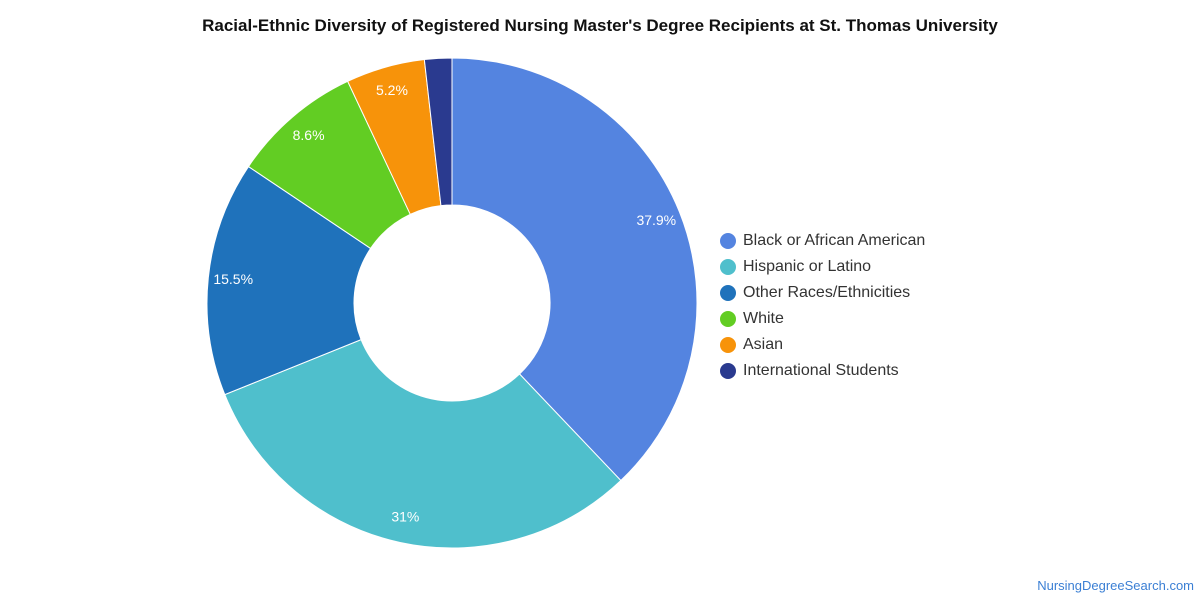  I want to click on legend-item: Other Races/Ethnicities, so click(822, 293).